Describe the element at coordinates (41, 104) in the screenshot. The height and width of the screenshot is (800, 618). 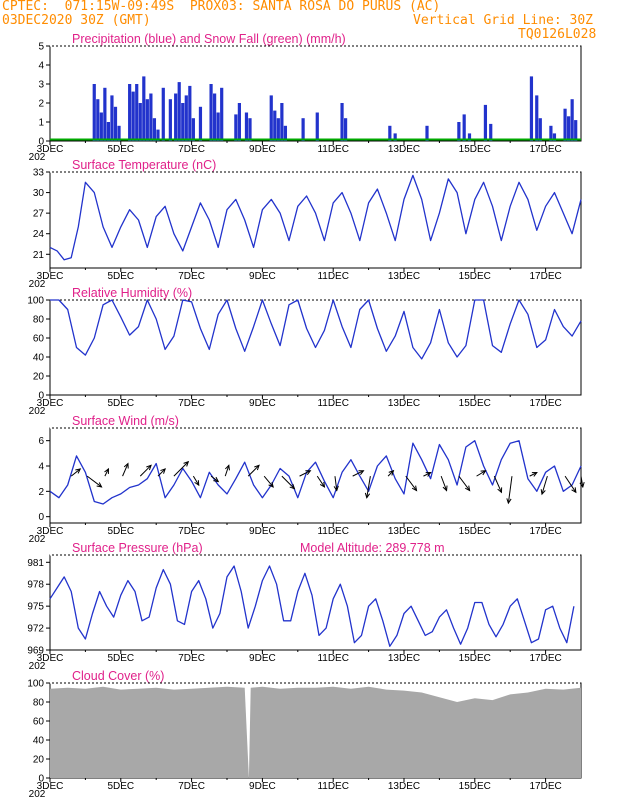
I see `y-tick-label: 2` at that location.